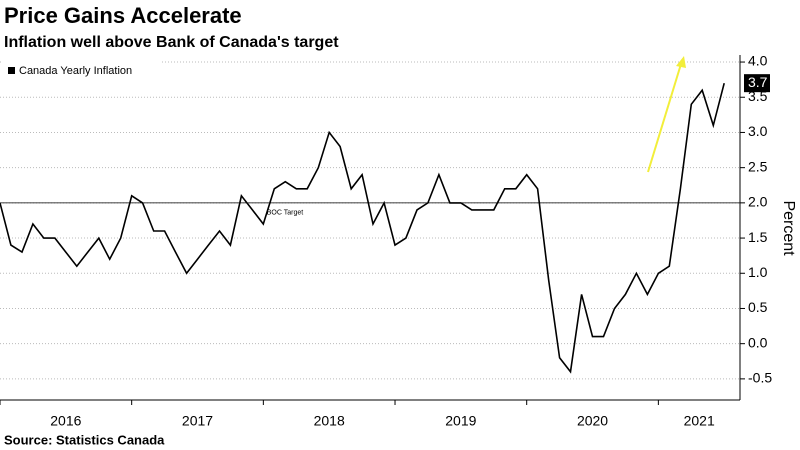 The height and width of the screenshot is (450, 800). Describe the element at coordinates (460, 421) in the screenshot. I see `x-tick-label: 2019` at that location.